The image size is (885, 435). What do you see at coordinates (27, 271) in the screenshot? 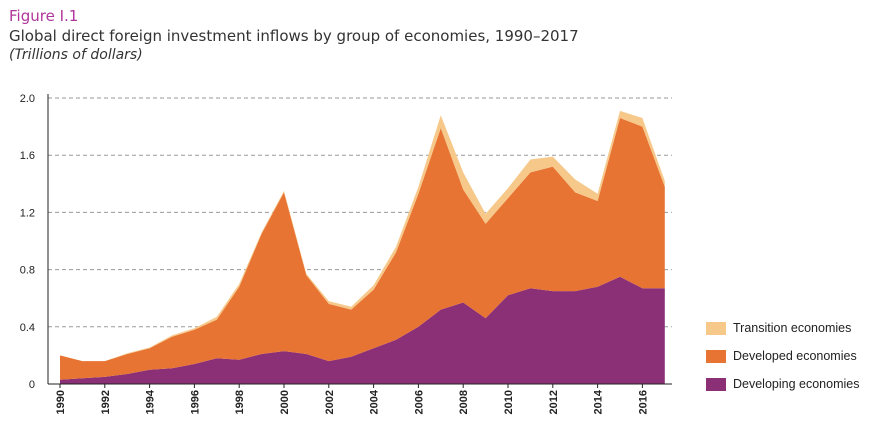
I see `y-tick-label-2: 0.8` at bounding box center [27, 271].